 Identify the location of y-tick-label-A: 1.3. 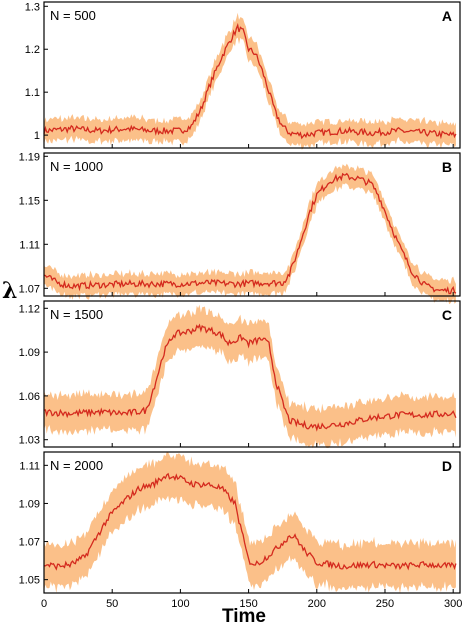
(32, 7).